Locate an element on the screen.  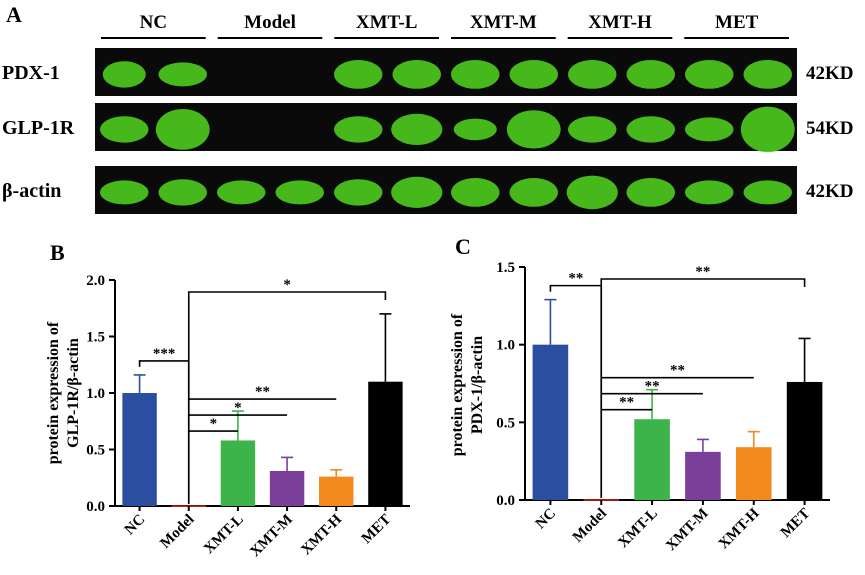
y-tick-label: 2.0 is located at coordinates (95, 281).